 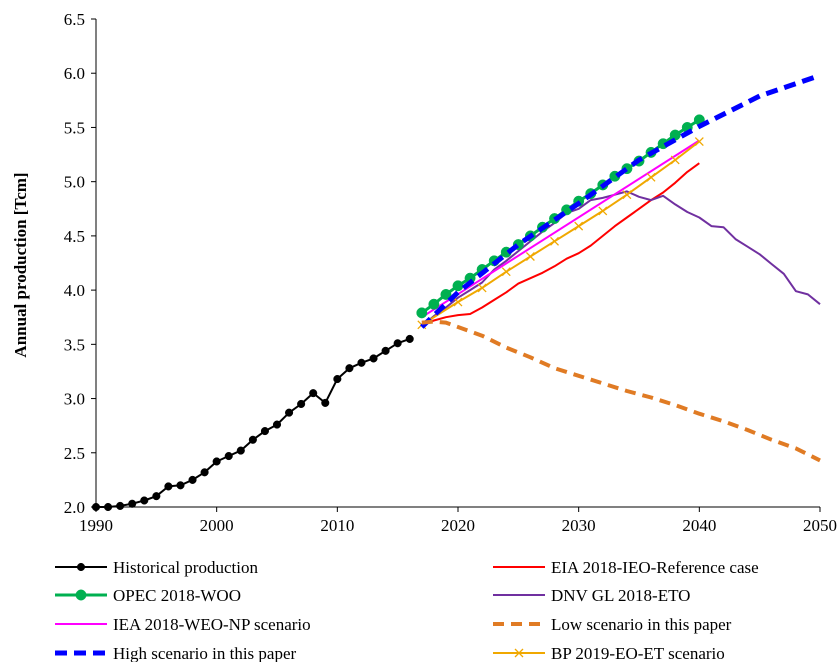 What do you see at coordinates (699, 525) in the screenshot?
I see `x-tick-label: 2040` at bounding box center [699, 525].